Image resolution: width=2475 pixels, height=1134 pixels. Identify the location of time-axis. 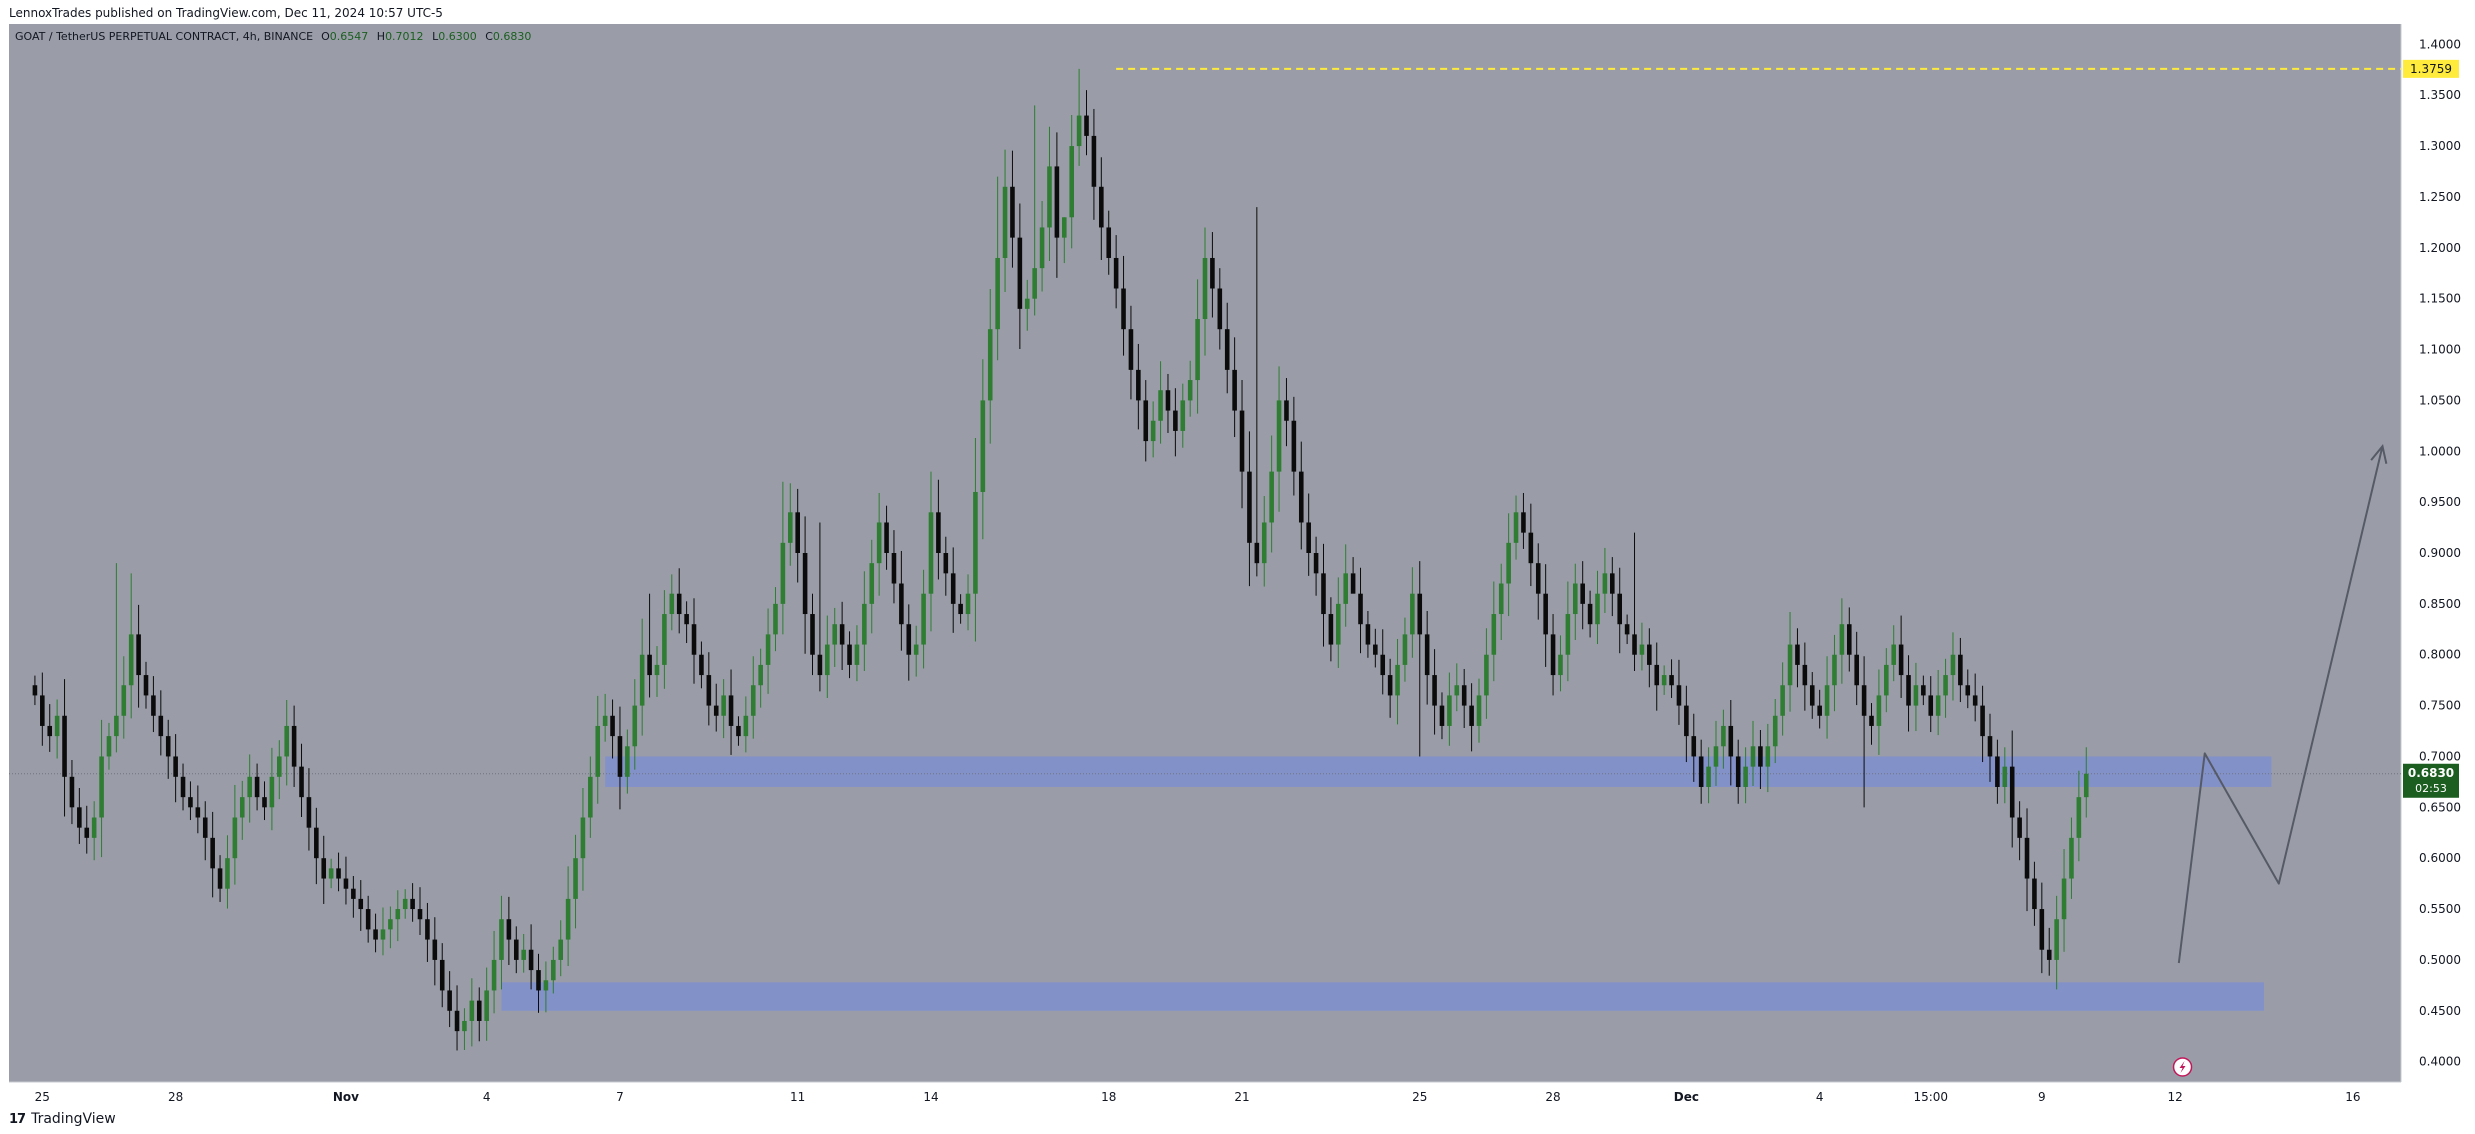
(1237, 1096).